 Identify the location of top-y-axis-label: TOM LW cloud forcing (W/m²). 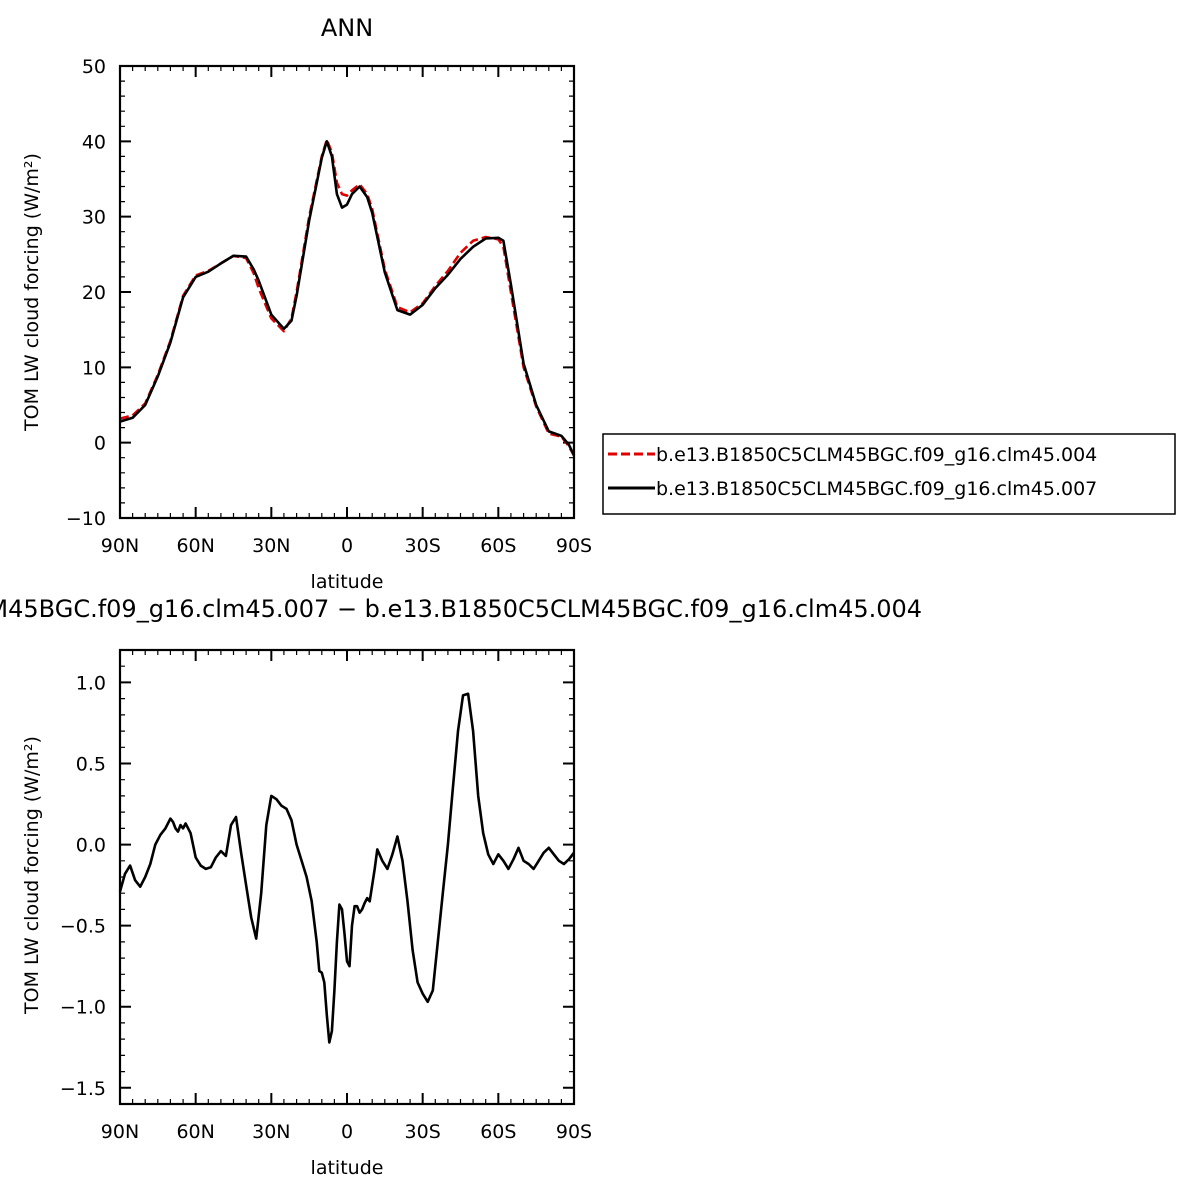
(32, 292).